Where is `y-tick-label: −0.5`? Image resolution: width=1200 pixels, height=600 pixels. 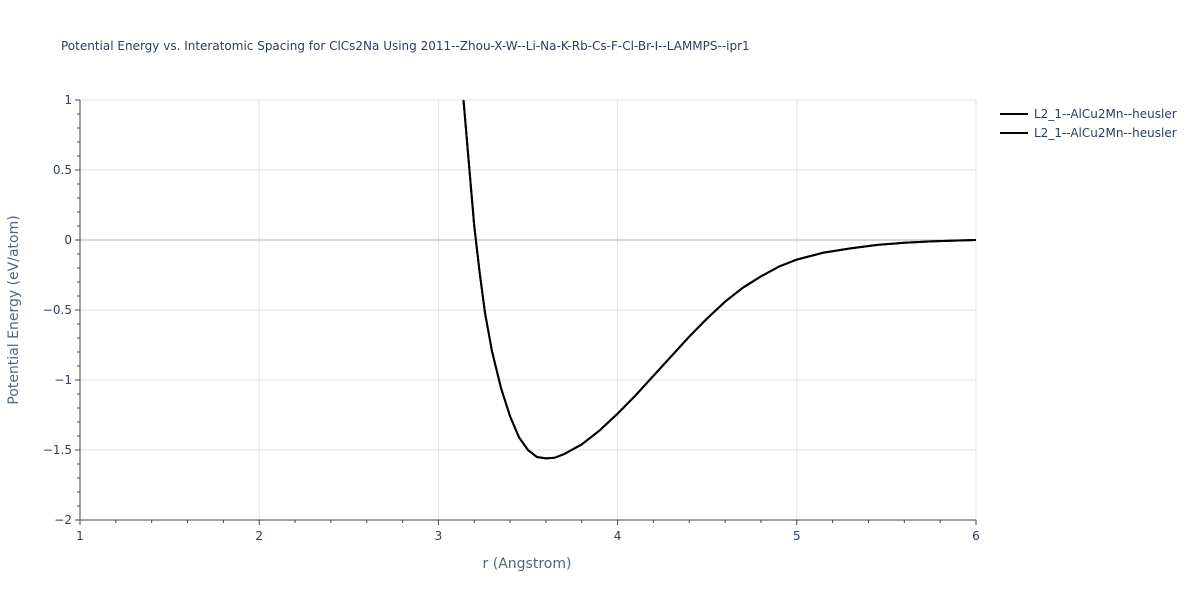
y-tick-label: −0.5 is located at coordinates (57, 310).